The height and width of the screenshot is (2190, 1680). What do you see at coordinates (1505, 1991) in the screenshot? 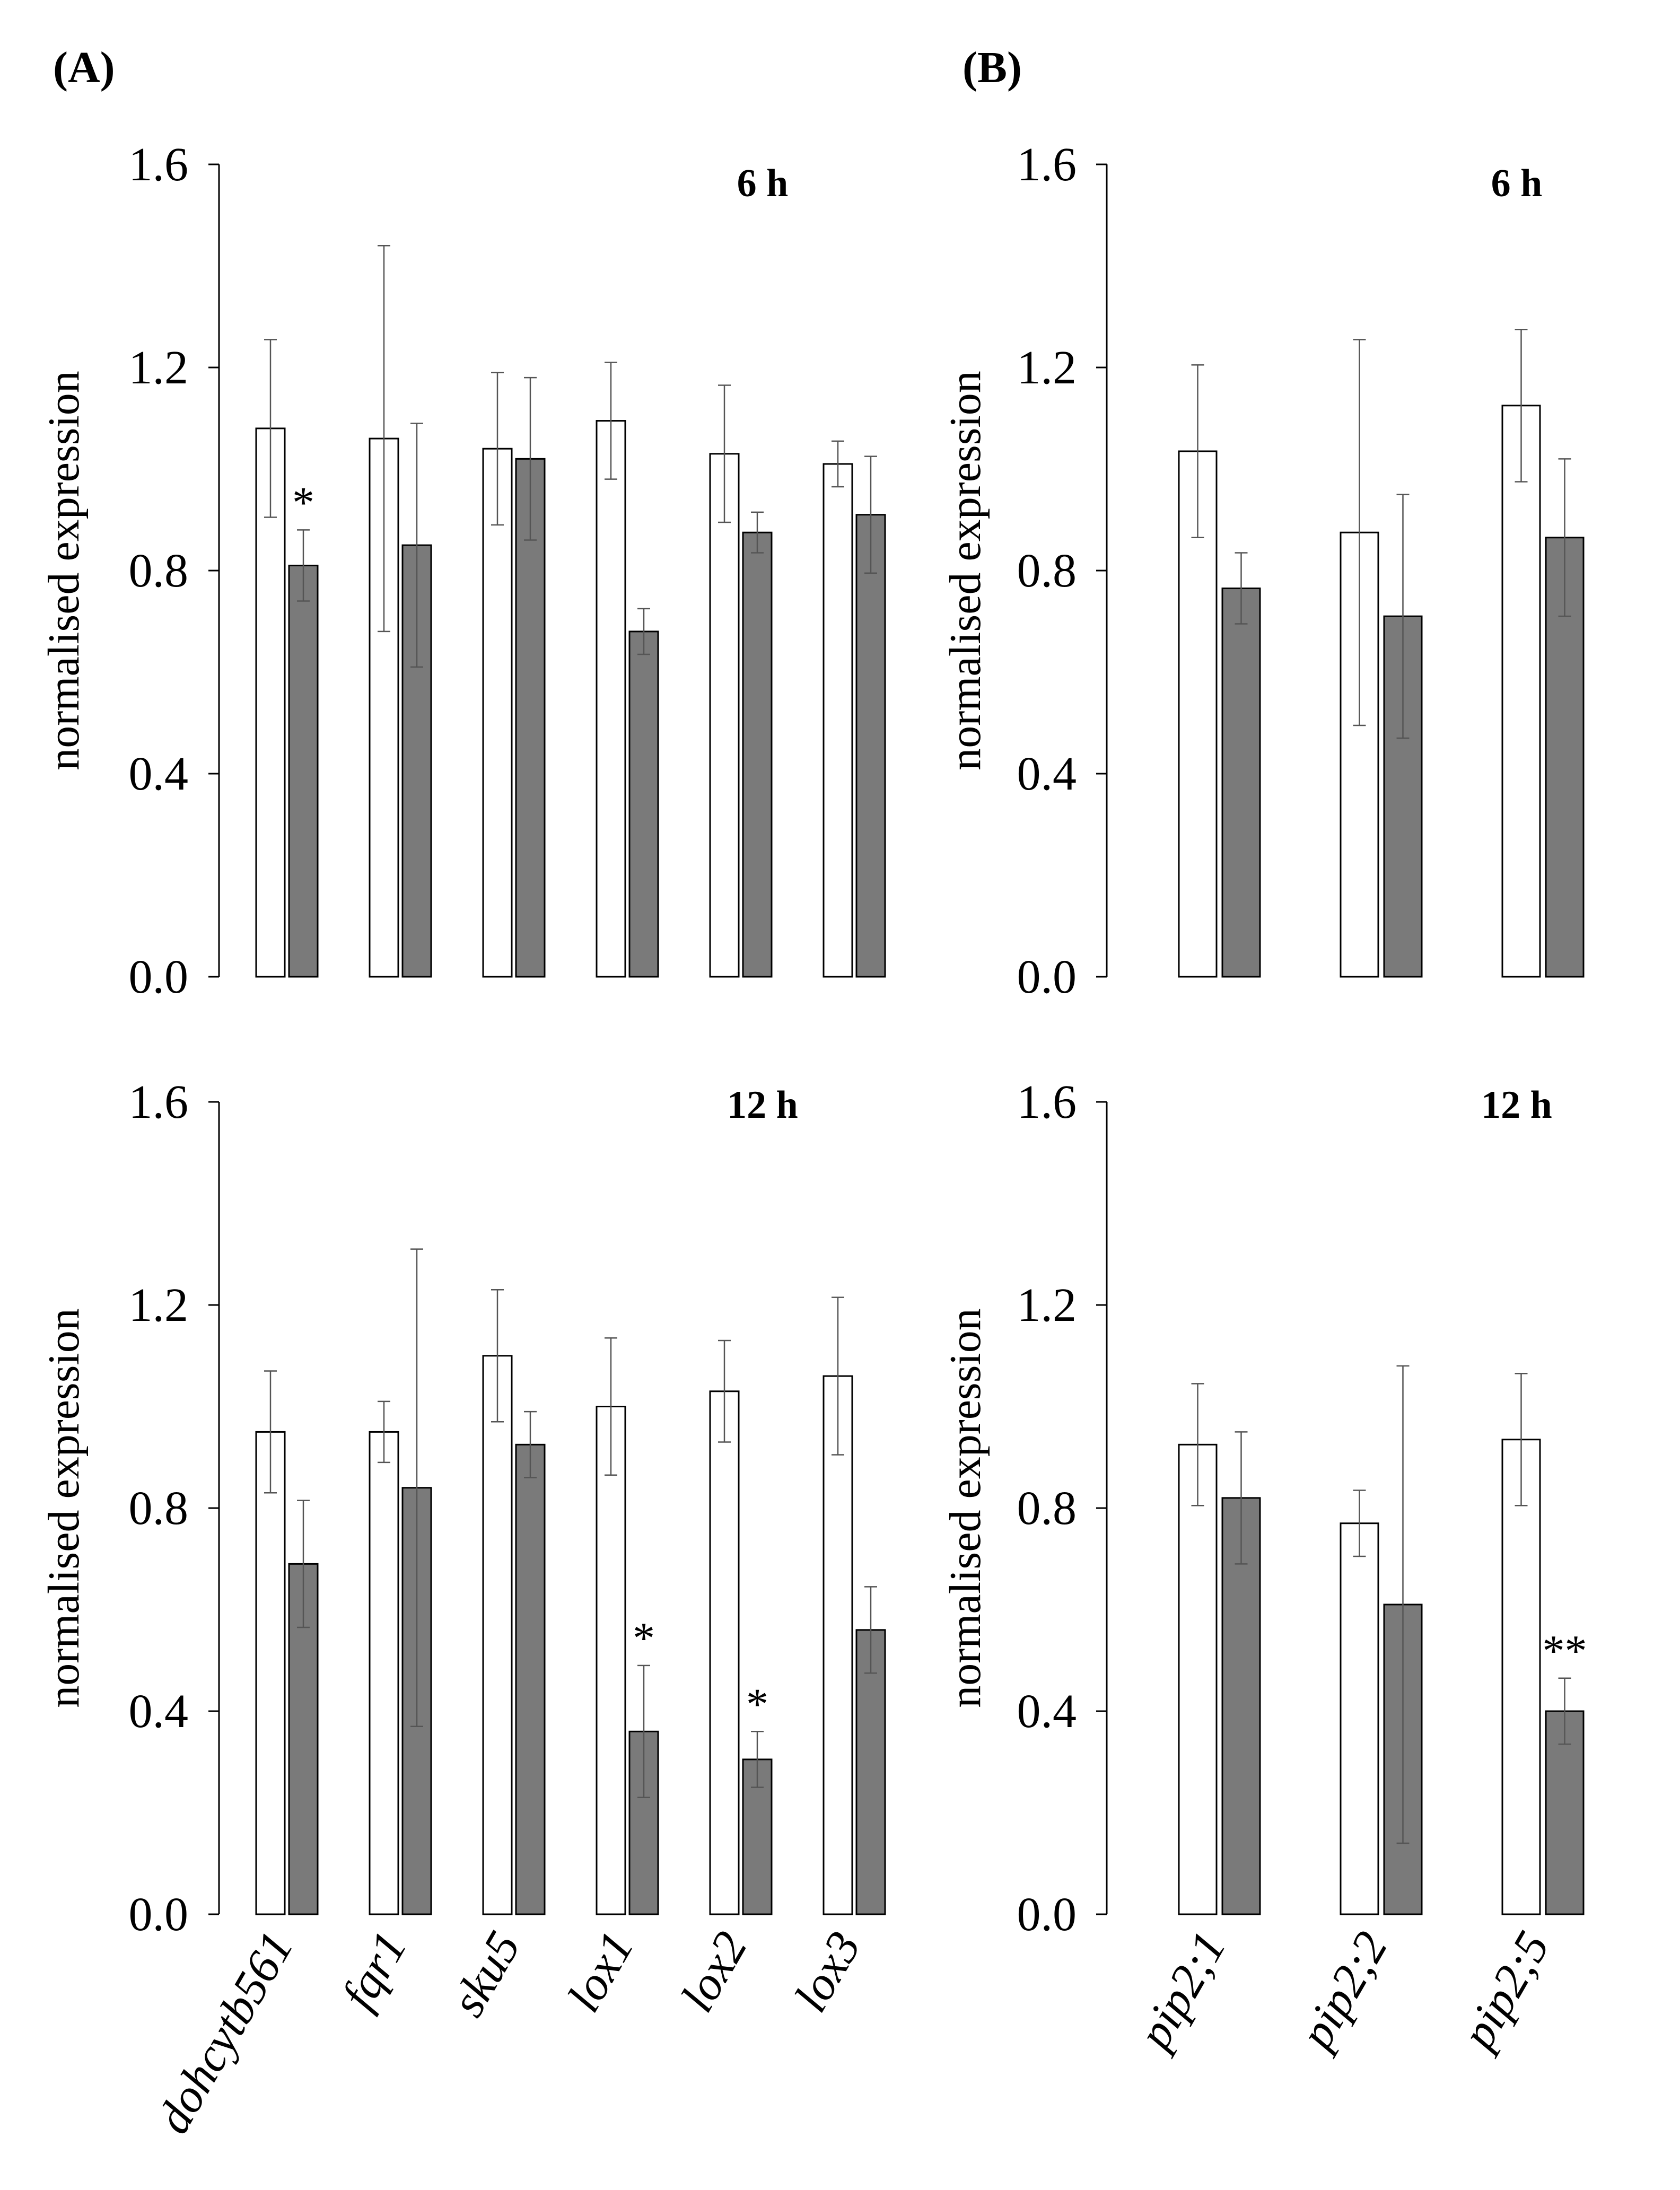
I see `category-label: pip2;5` at bounding box center [1505, 1991].